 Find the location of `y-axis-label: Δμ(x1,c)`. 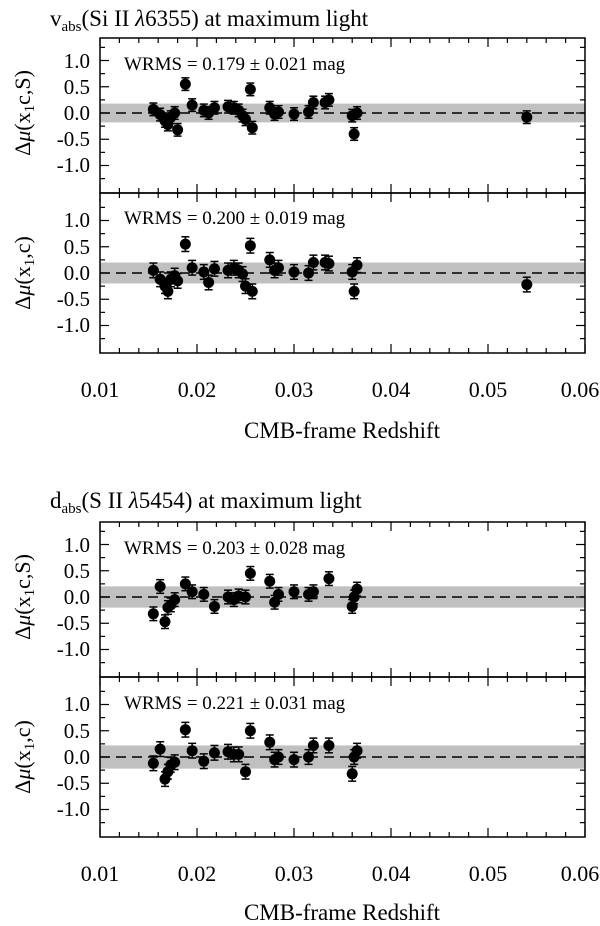

y-axis-label: Δμ(x1,c) is located at coordinates (24, 757).